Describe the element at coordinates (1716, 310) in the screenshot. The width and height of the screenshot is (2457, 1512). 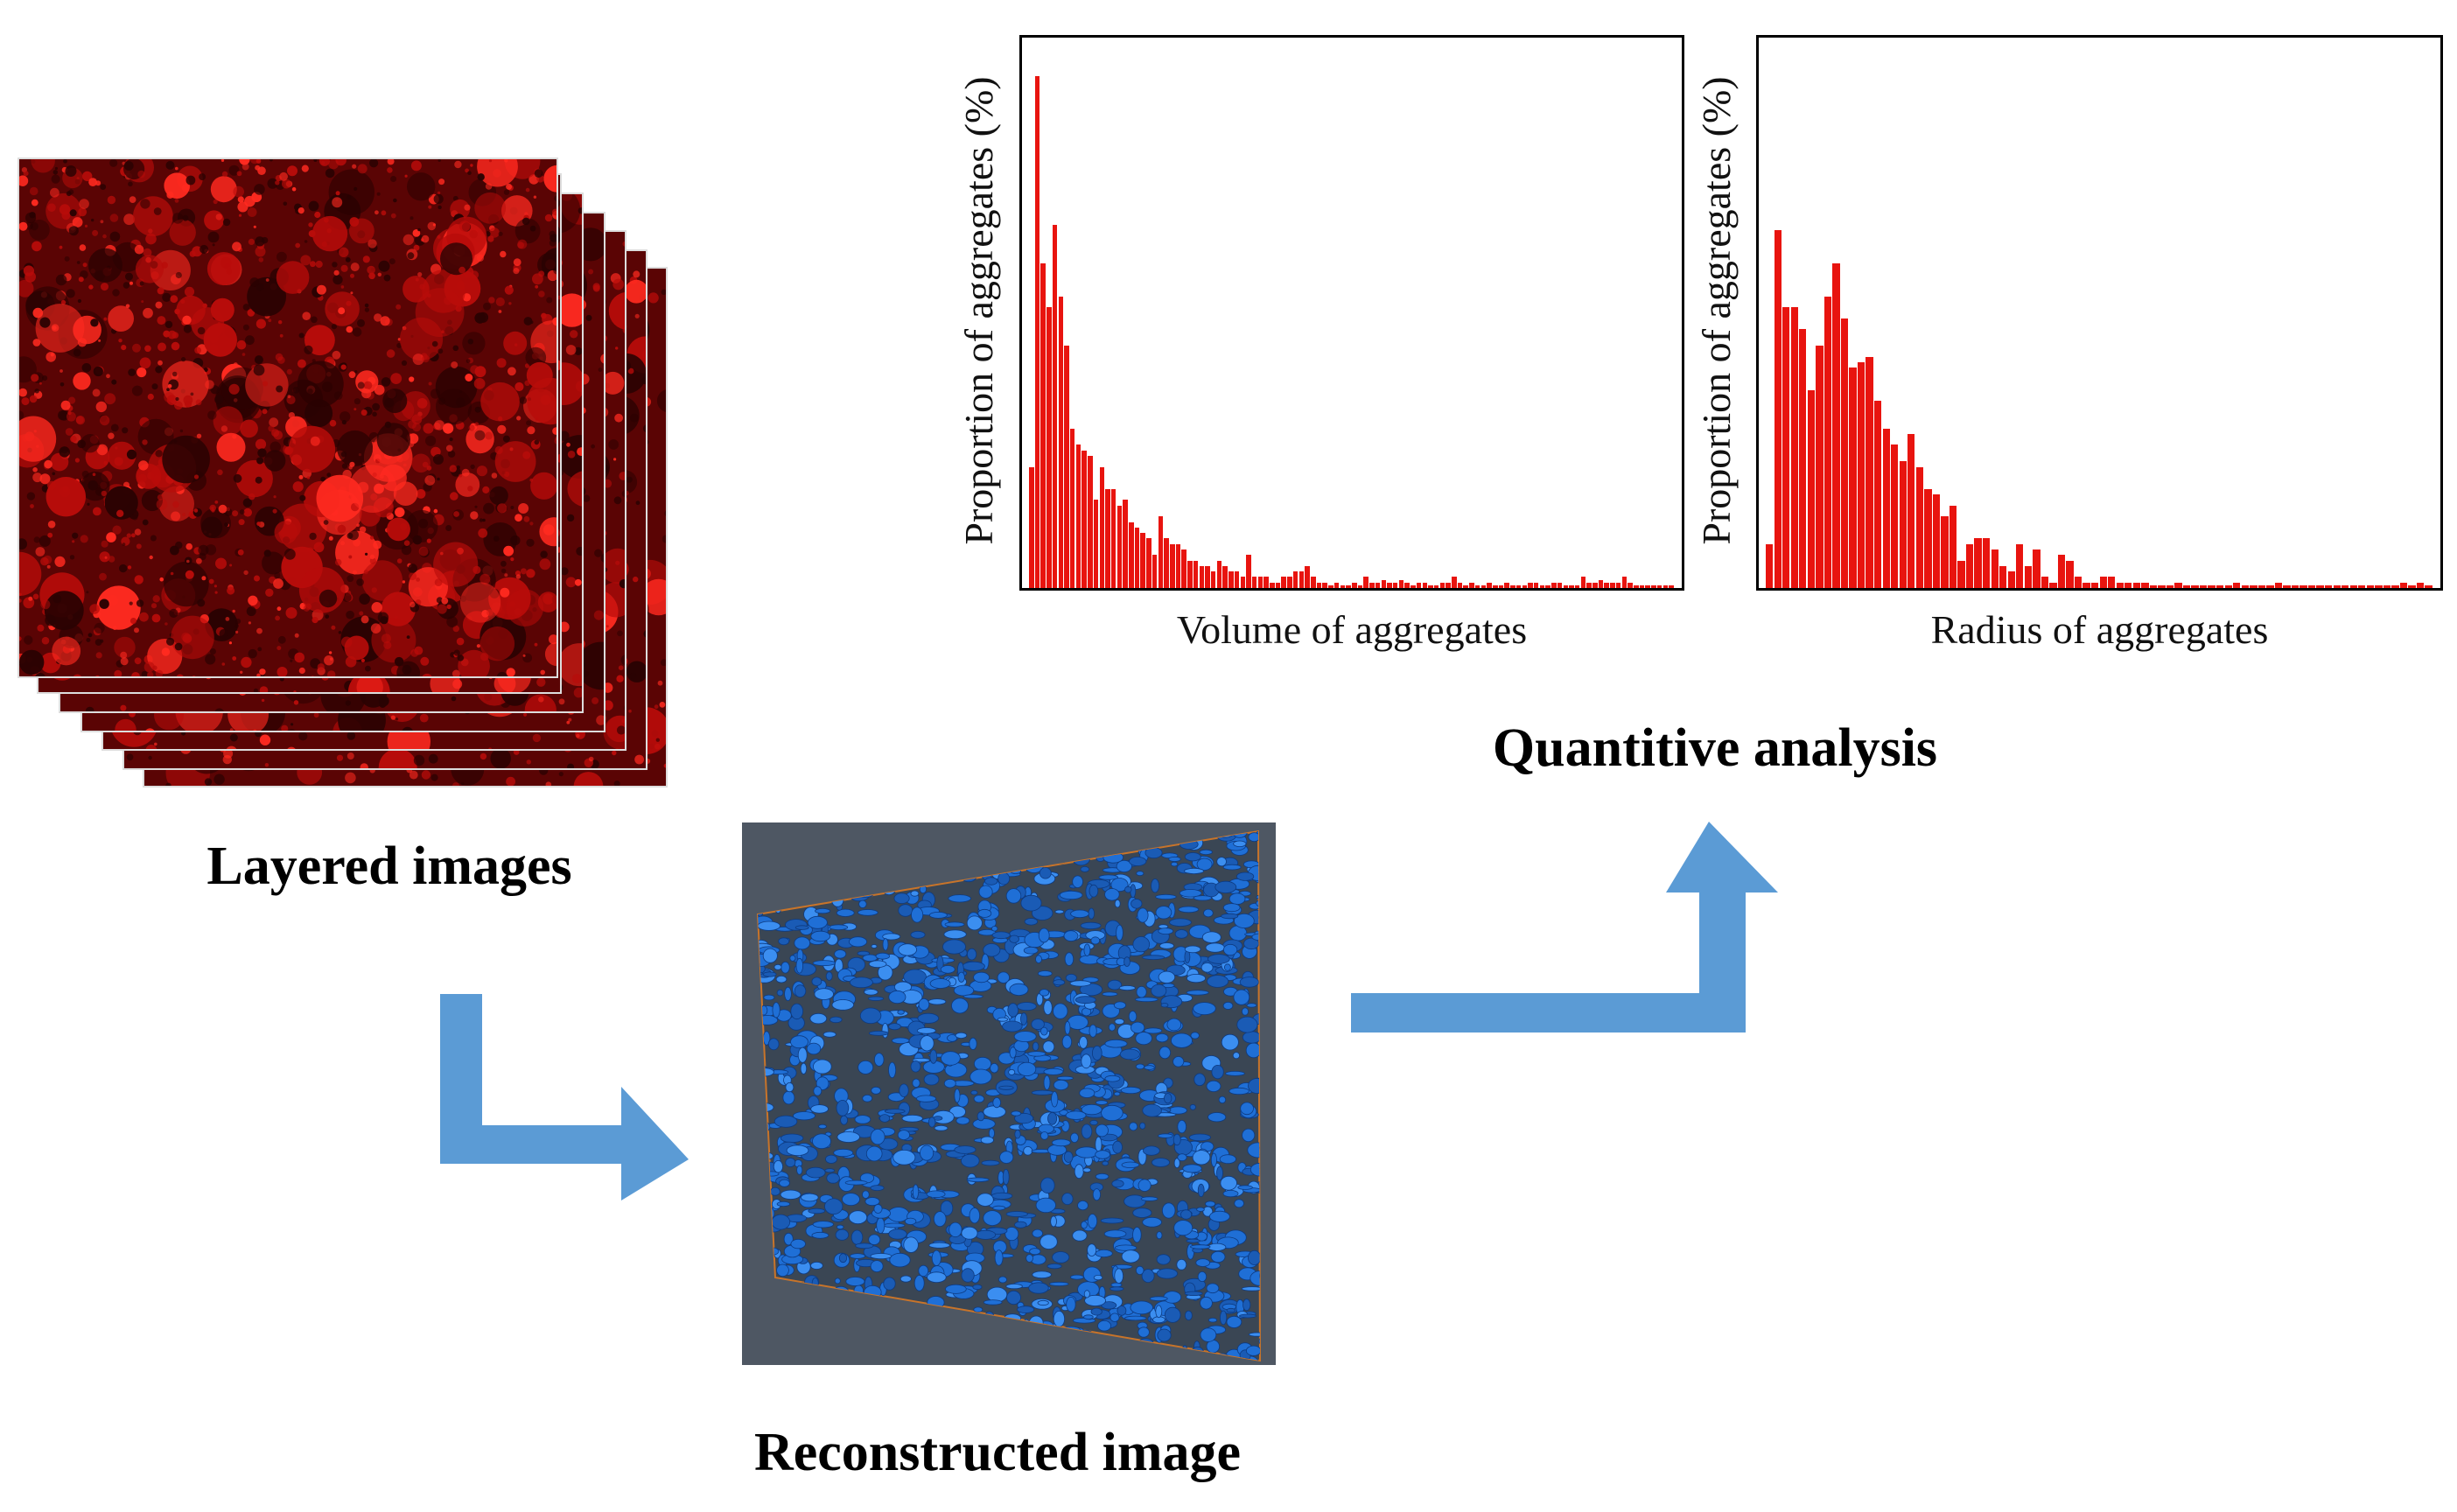
I see `chart2-y-axis-label: Proportion of aggregates (%)` at that location.